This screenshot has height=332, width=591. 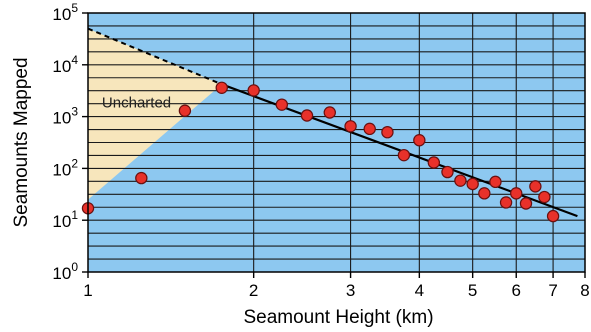 I want to click on y-tick-label: 10⁵, so click(x=65, y=12).